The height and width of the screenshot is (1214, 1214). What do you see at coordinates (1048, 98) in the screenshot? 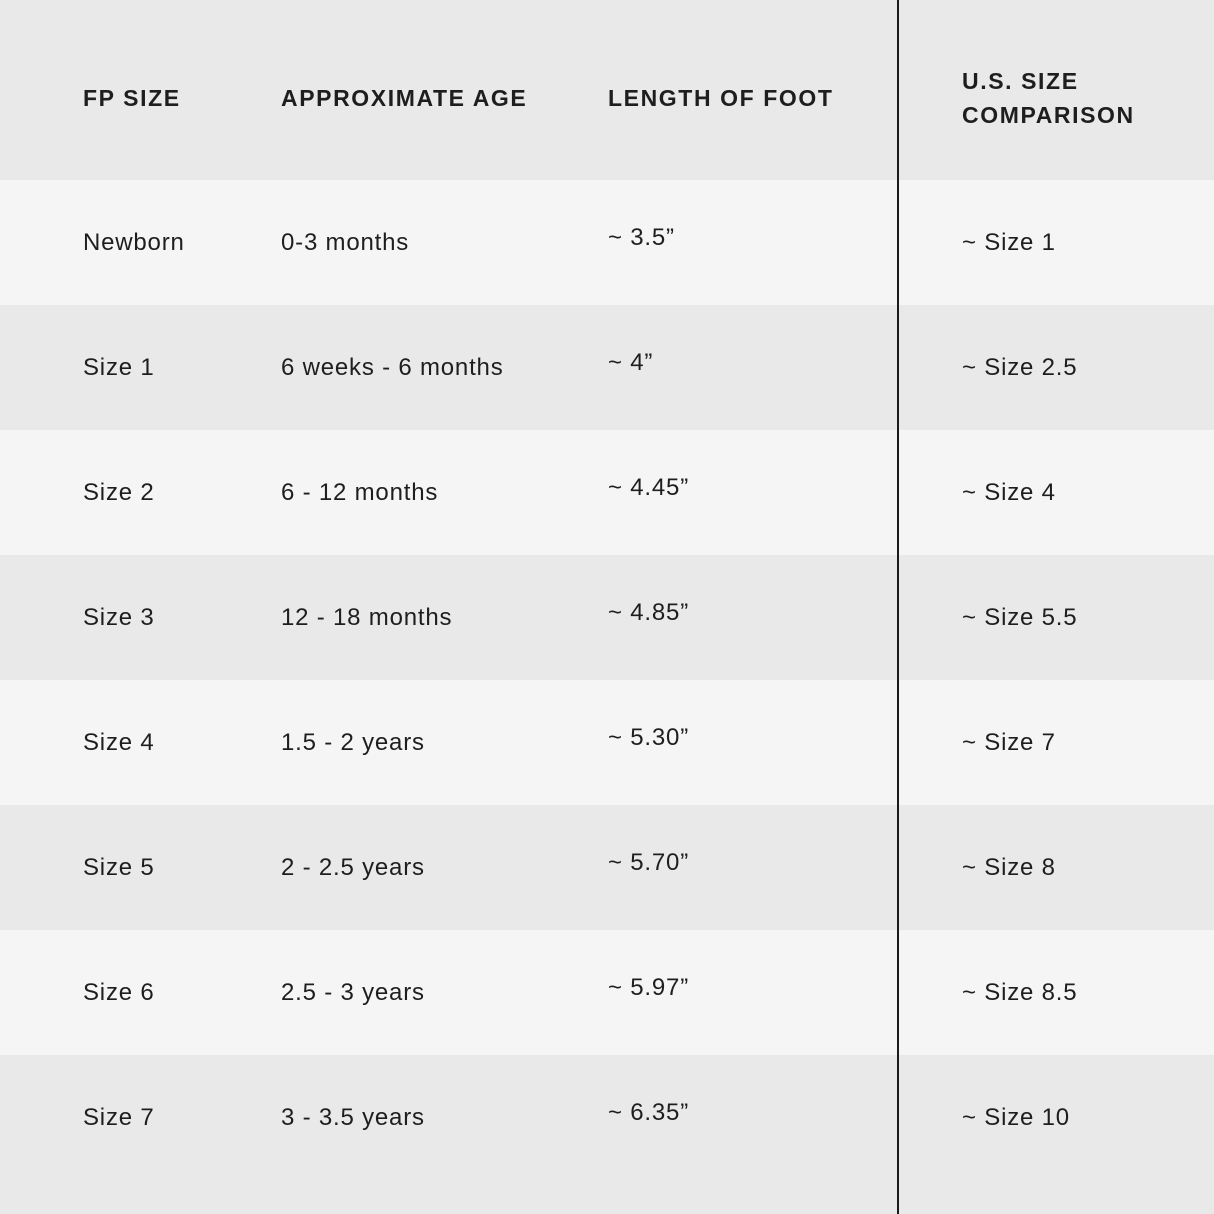
I see `column-header-us-size-comparison: U.S. SIZE COMPARISON` at bounding box center [1048, 98].